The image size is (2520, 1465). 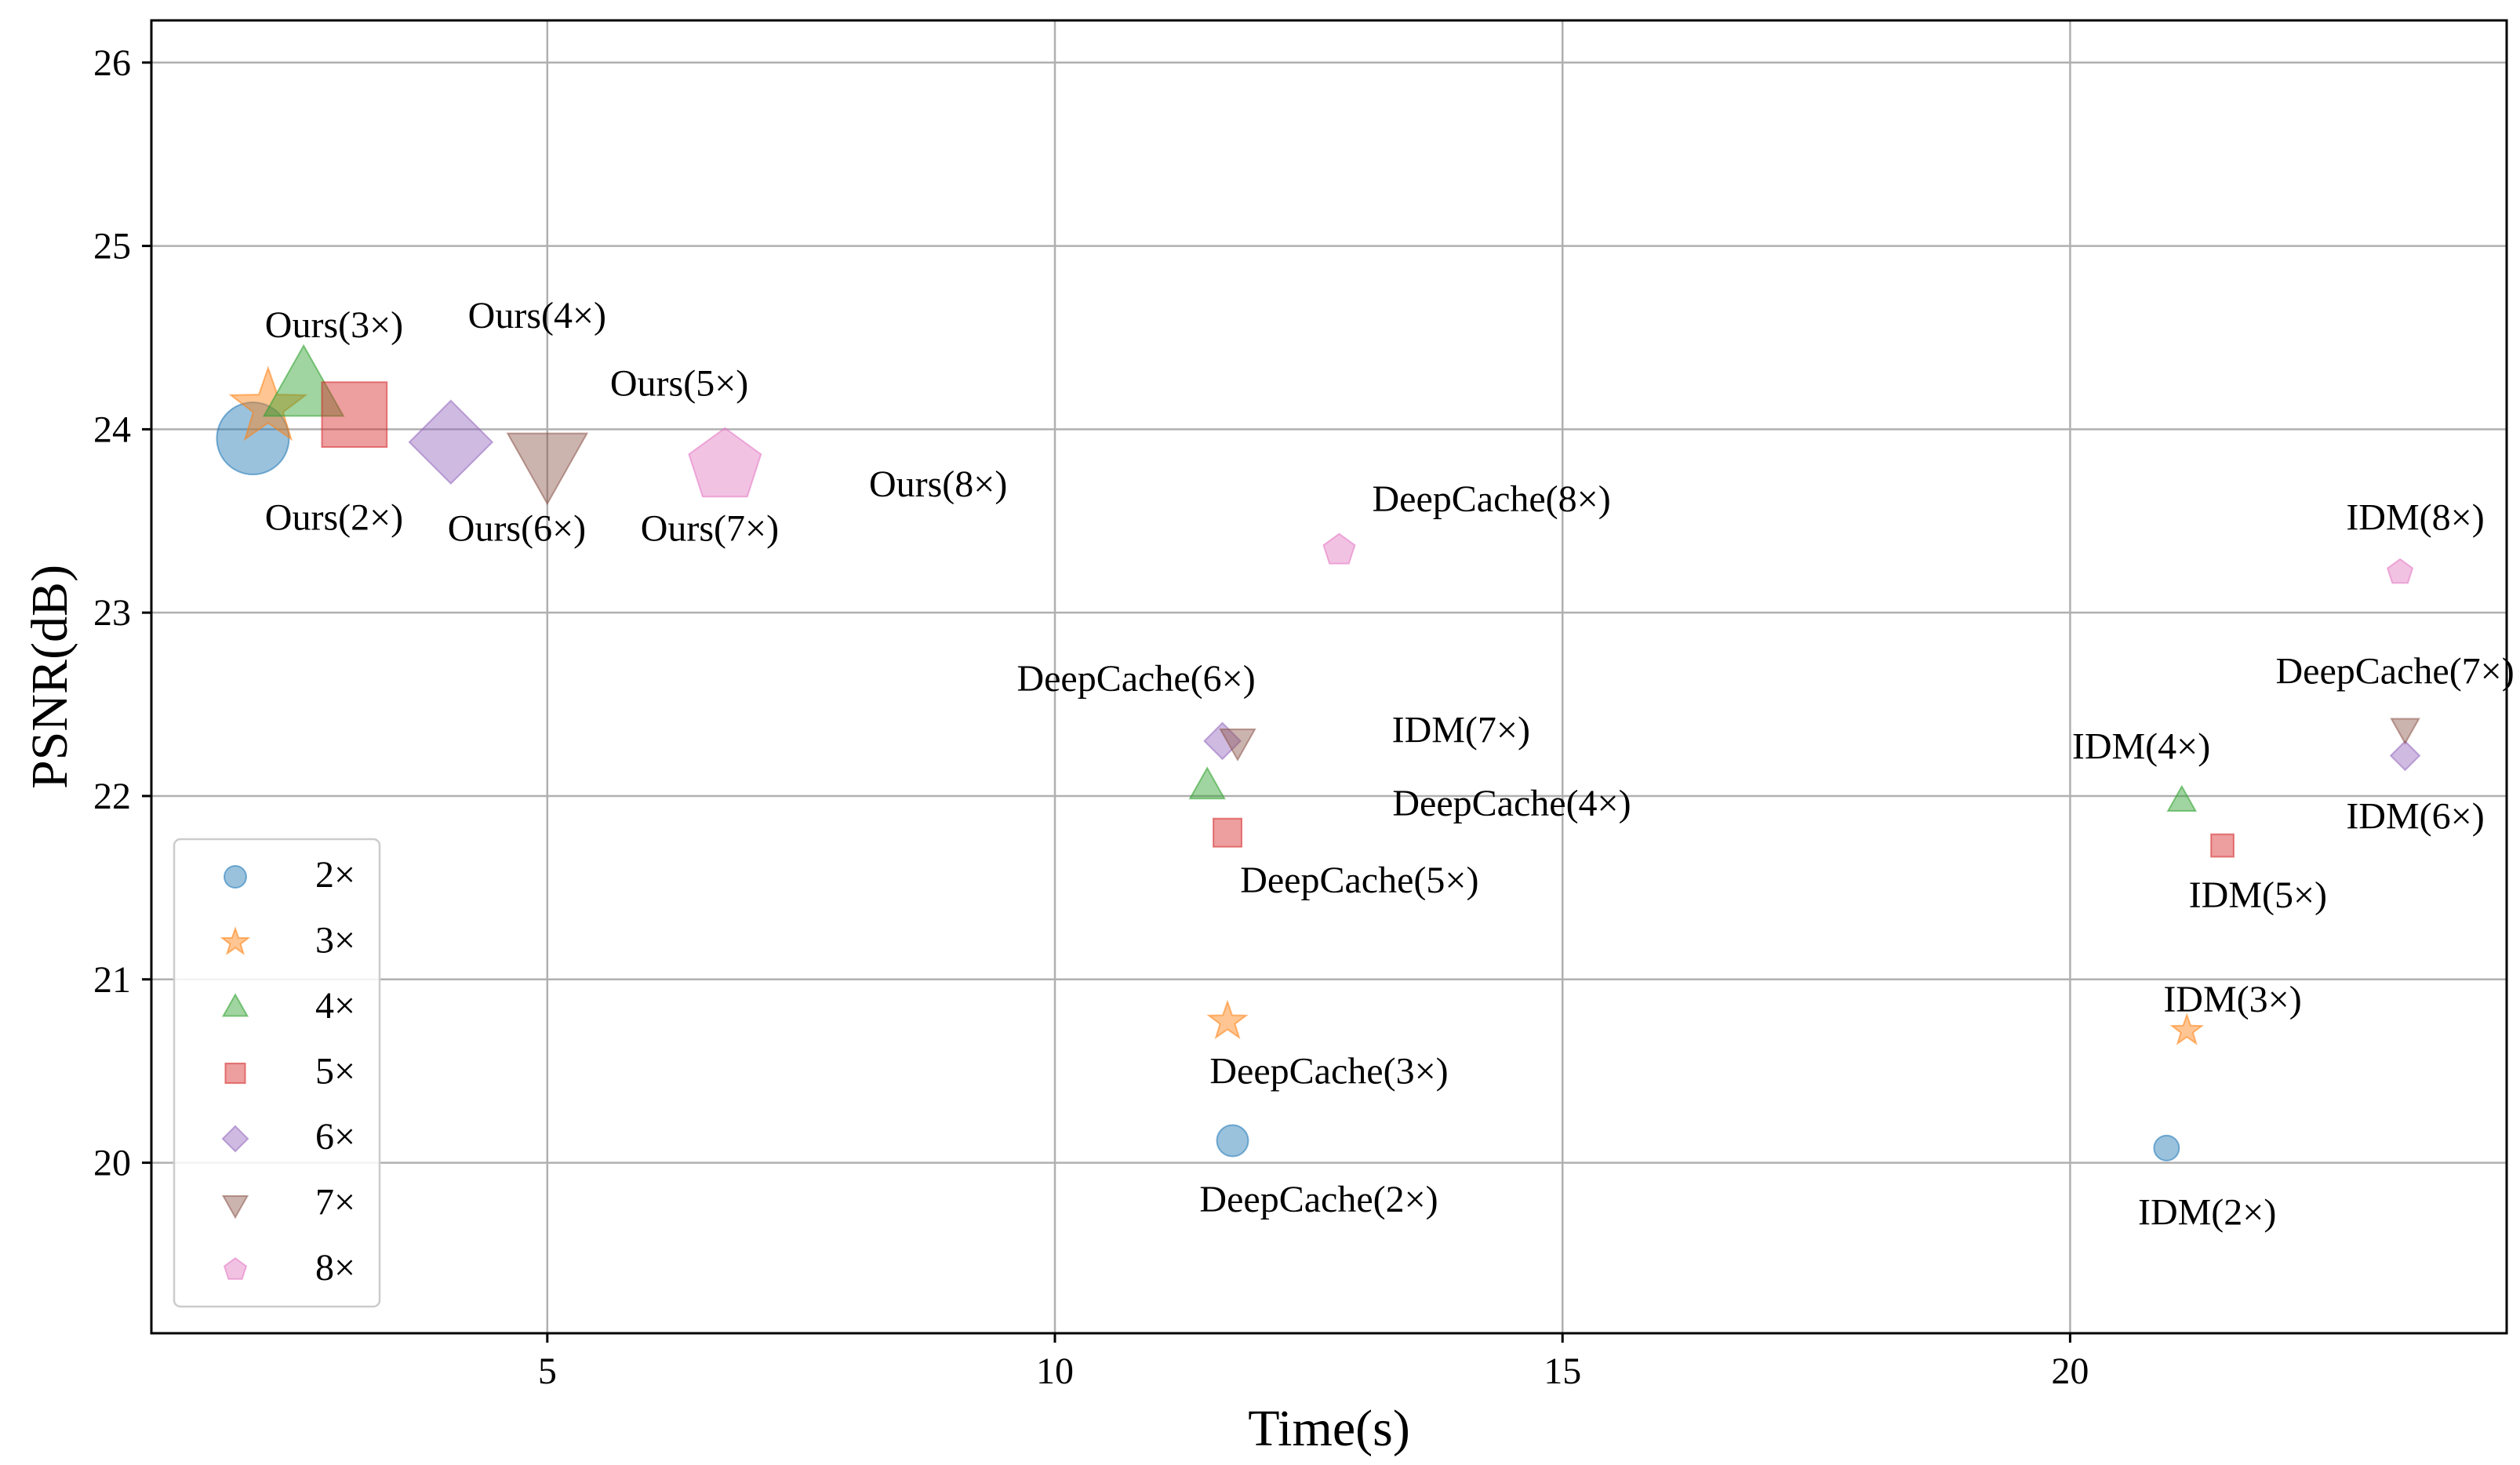 What do you see at coordinates (1227, 1019) in the screenshot?
I see `marker-deepcache-3x` at bounding box center [1227, 1019].